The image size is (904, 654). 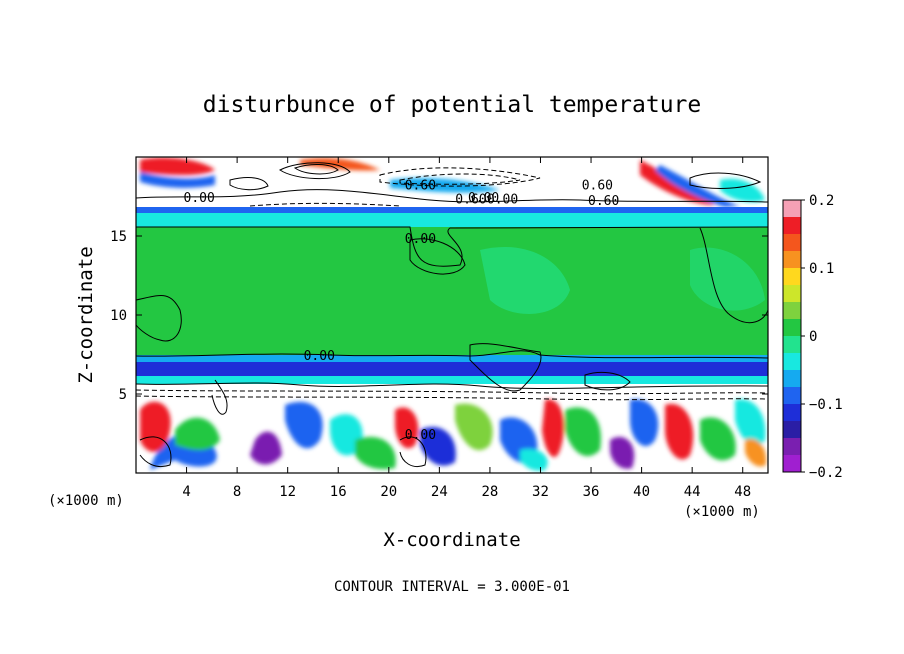 What do you see at coordinates (525, 280) in the screenshot?
I see `middle-layer-cyan-patch` at bounding box center [525, 280].